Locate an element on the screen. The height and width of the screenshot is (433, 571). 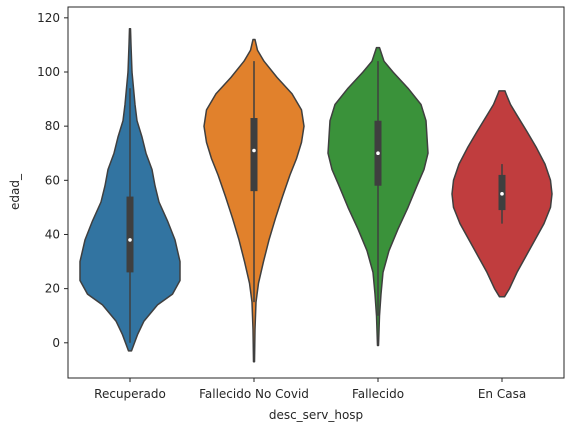
y-tick-label: 40 is located at coordinates (52, 234).